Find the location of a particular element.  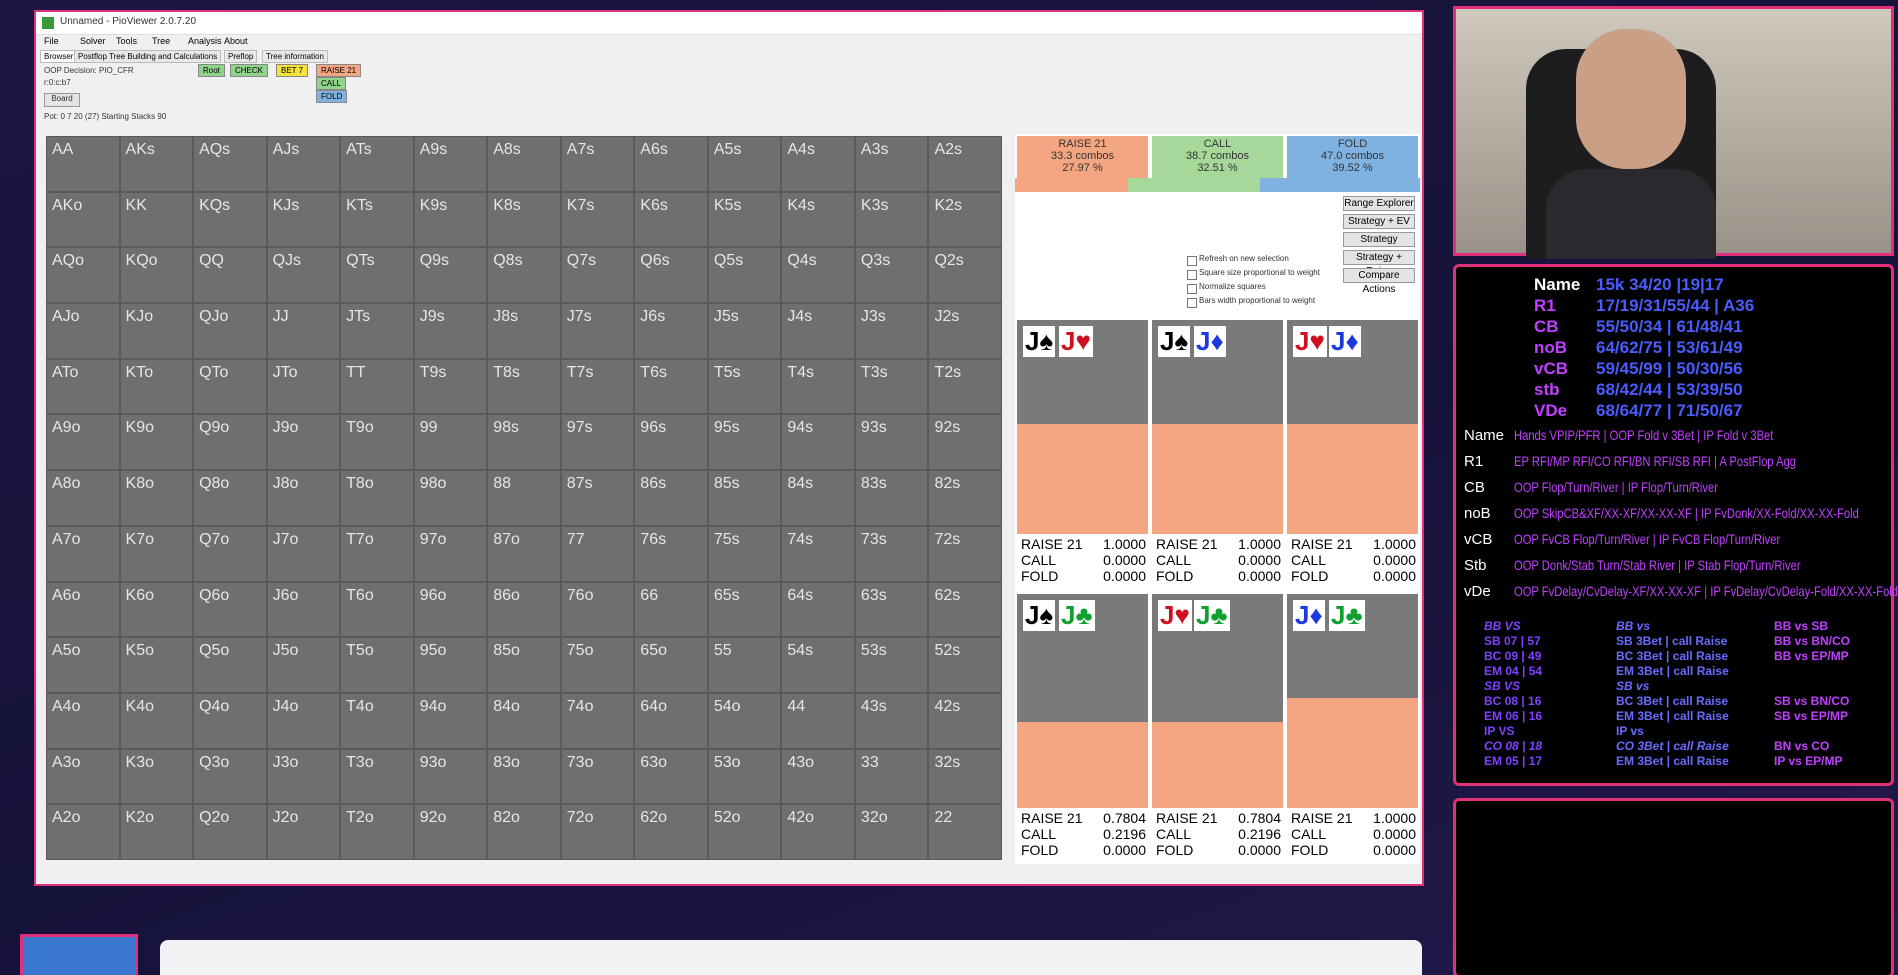

hand-cell: 95o is located at coordinates (450, 665).